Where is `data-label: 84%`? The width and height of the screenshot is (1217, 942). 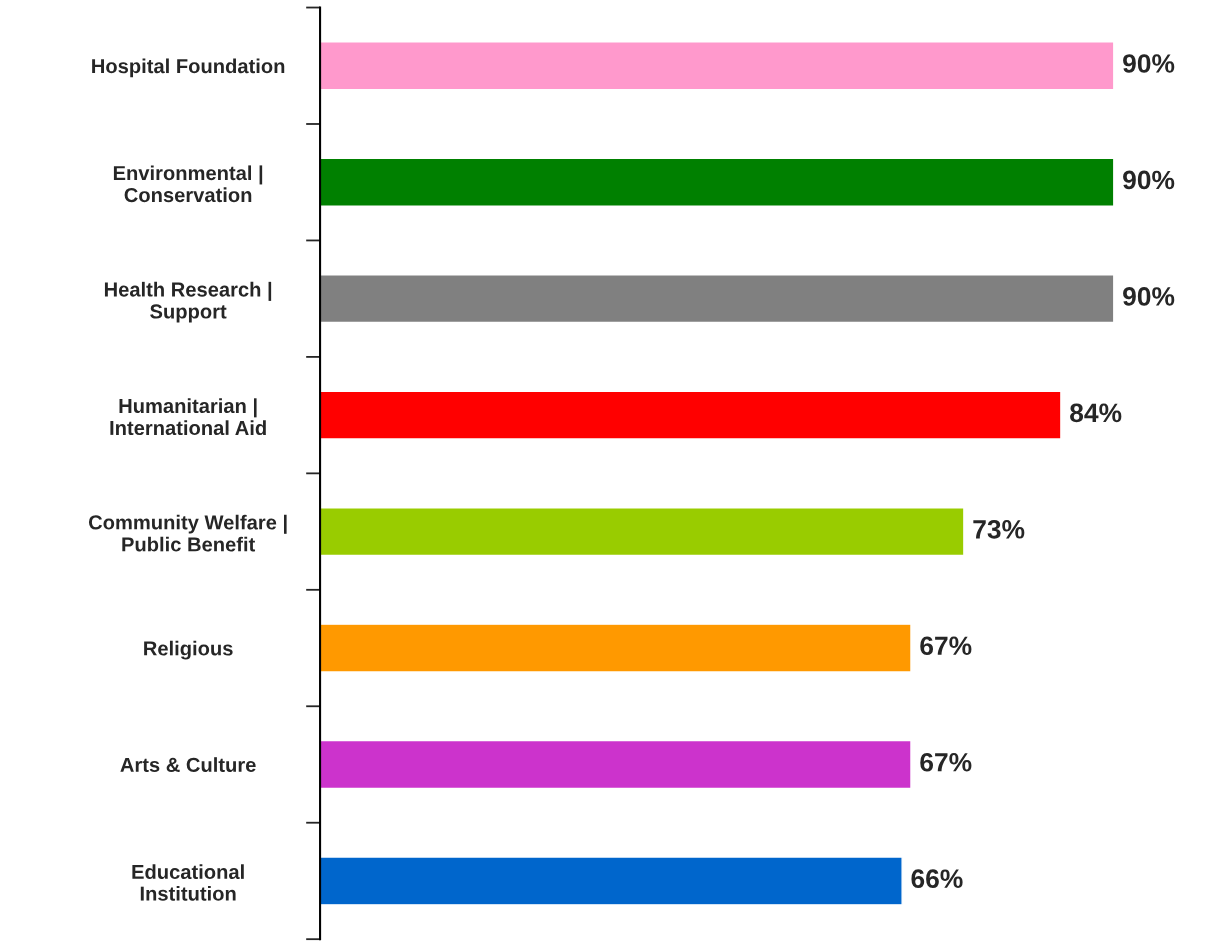 data-label: 84% is located at coordinates (1096, 413).